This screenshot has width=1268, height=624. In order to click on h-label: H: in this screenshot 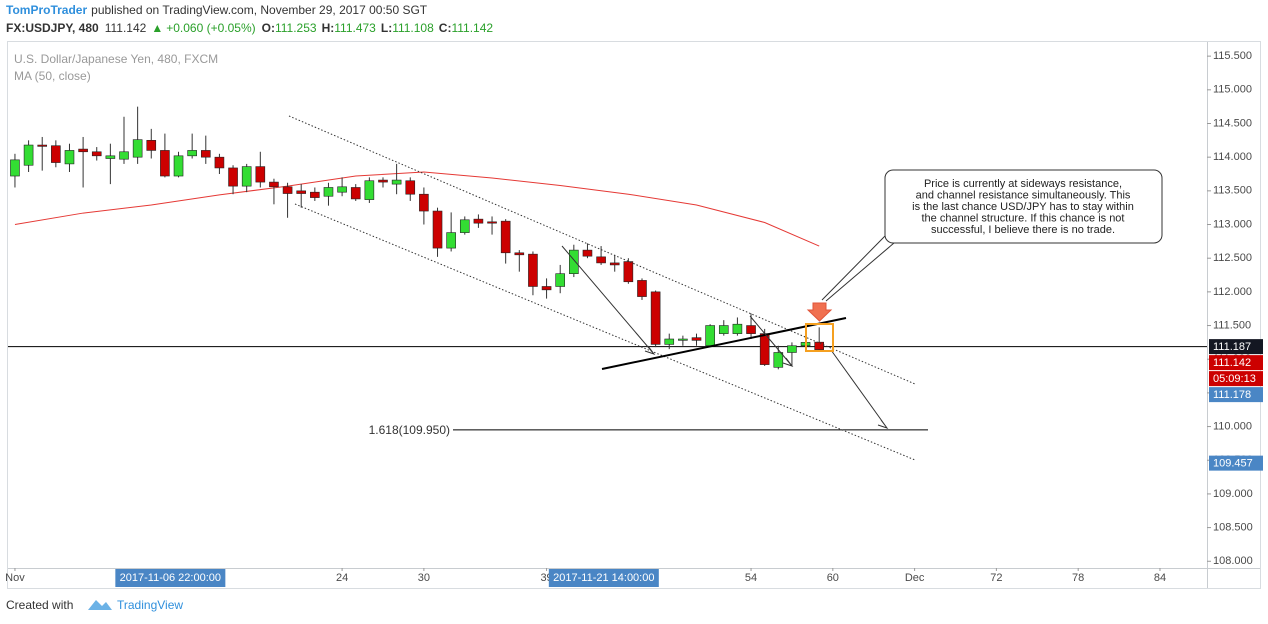, I will do `click(328, 28)`.